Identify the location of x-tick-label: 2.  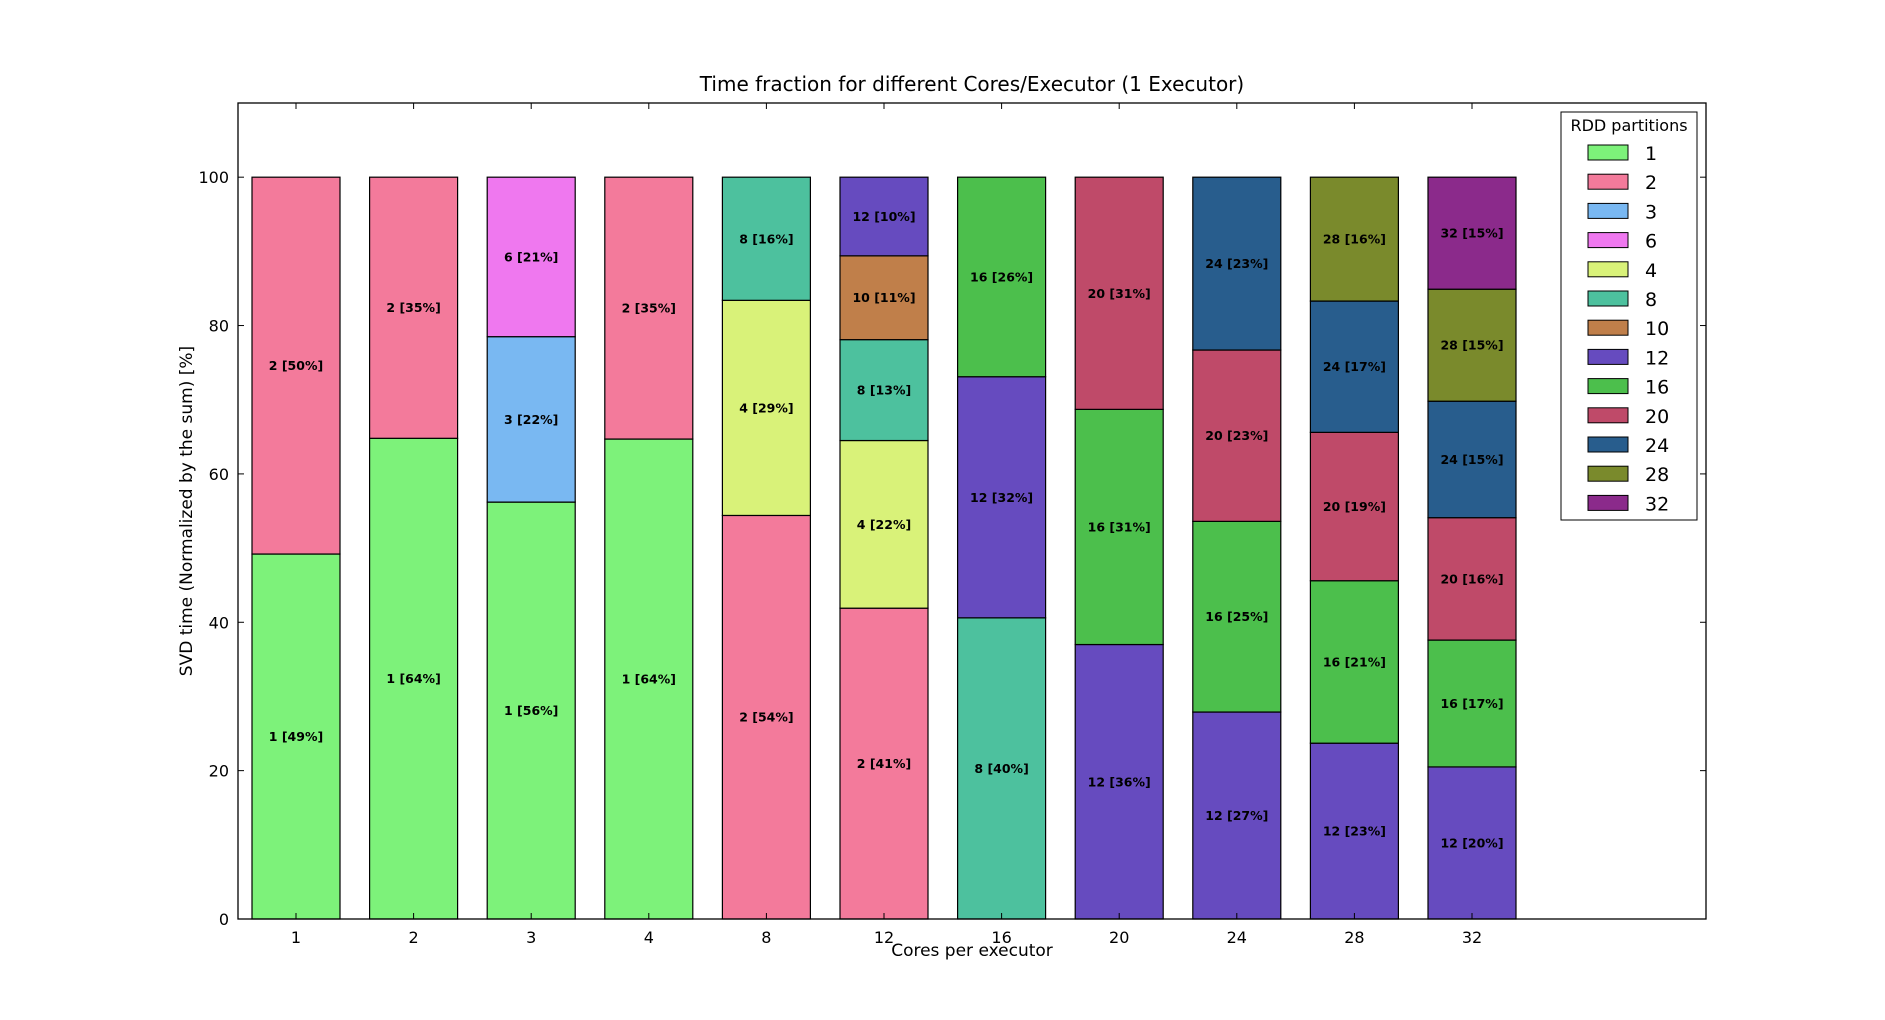
(414, 937).